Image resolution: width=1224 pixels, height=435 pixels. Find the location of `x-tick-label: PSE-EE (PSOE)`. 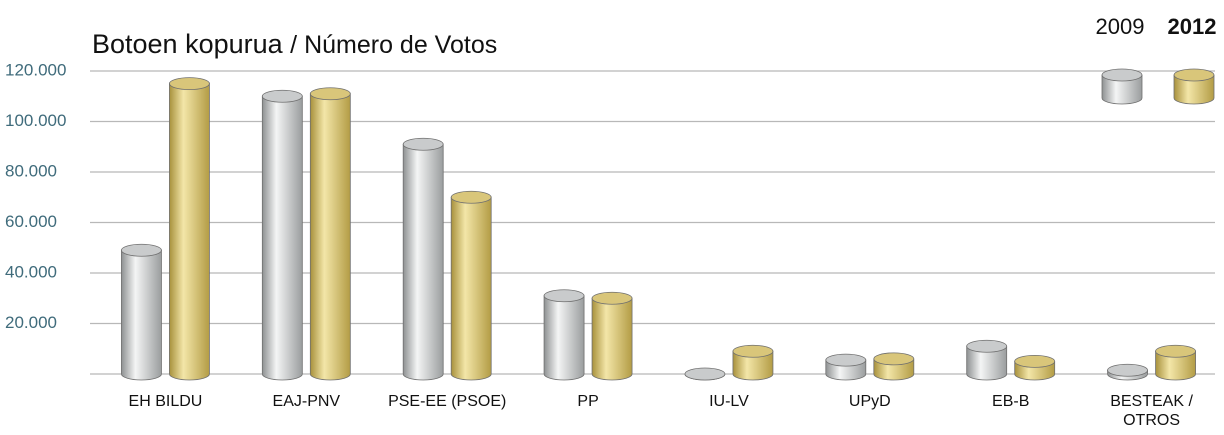

x-tick-label: PSE-EE (PSOE) is located at coordinates (447, 401).